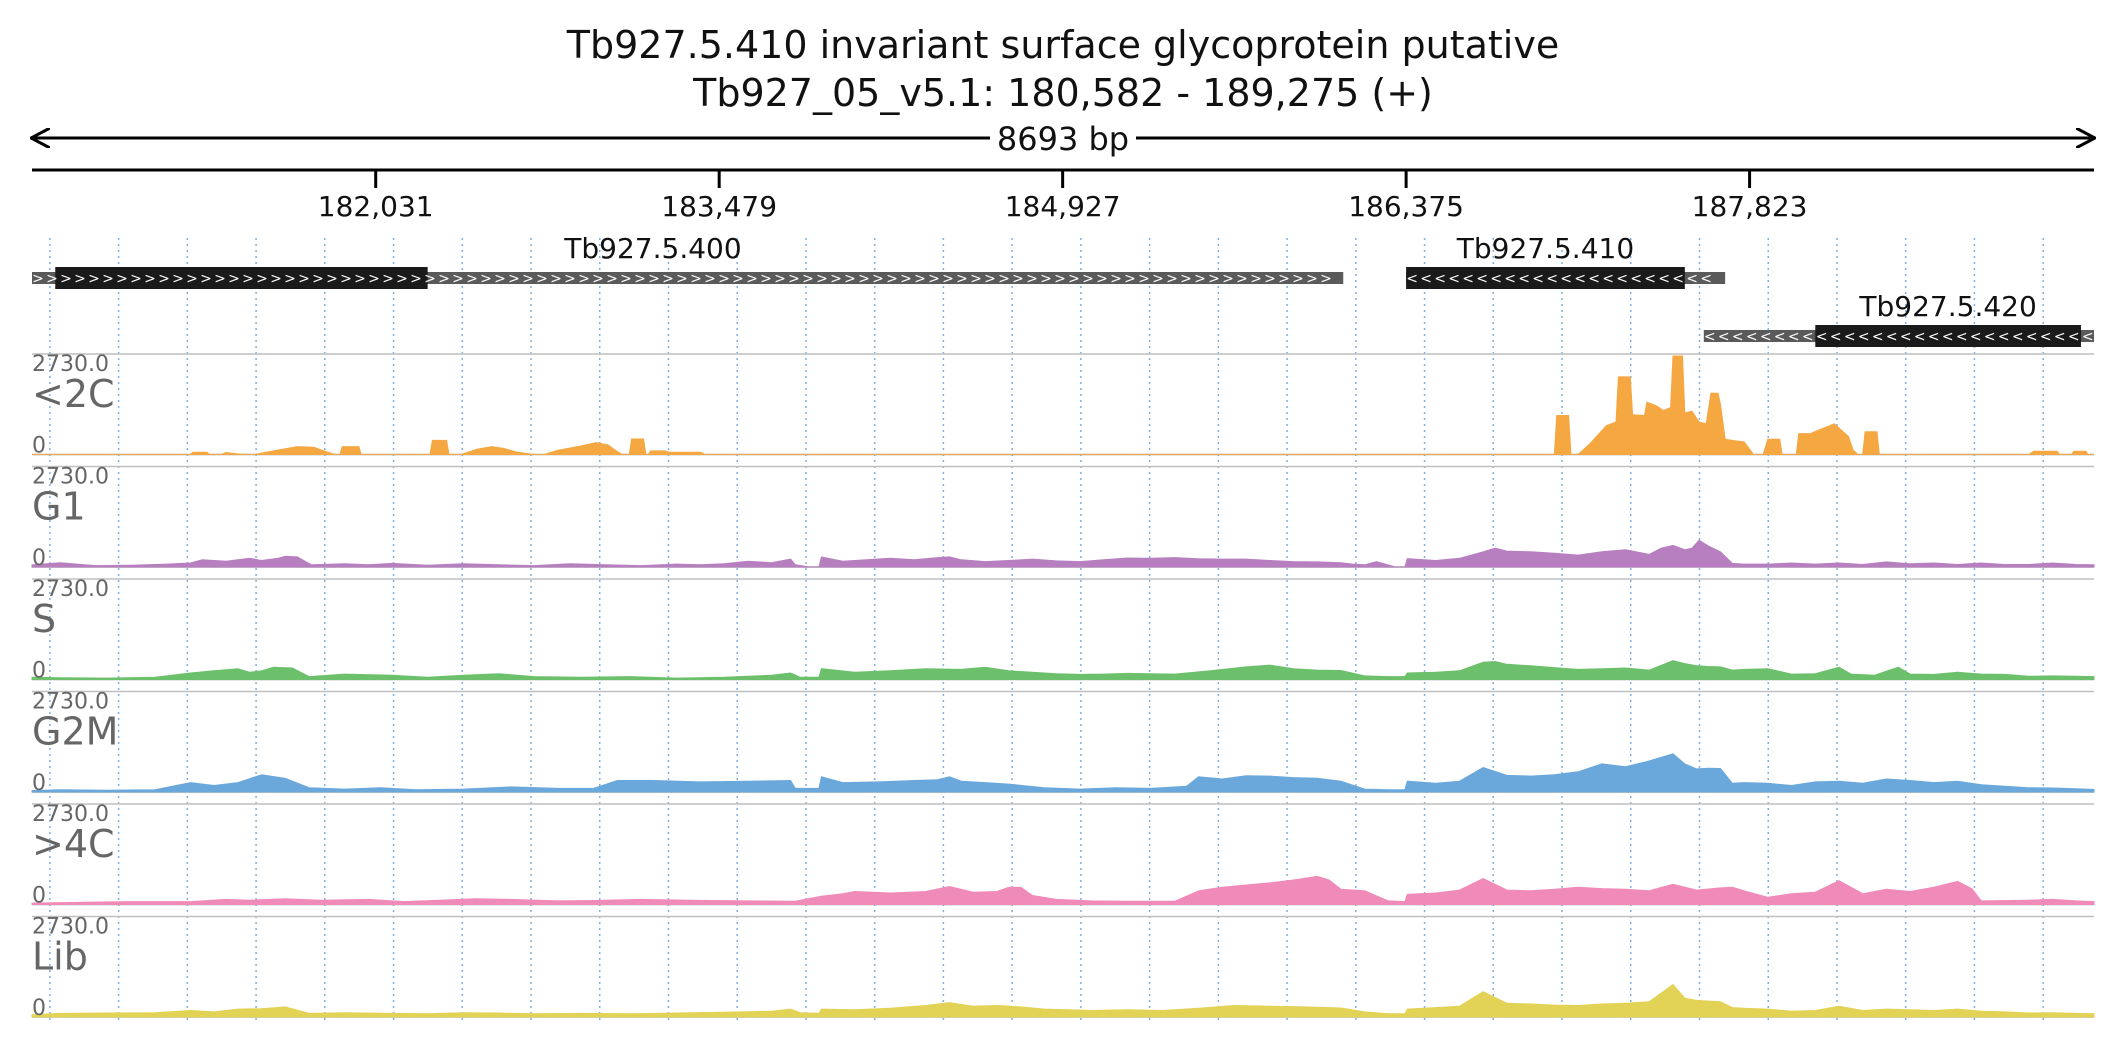  I want to click on coordinate-axis: 182,031 183,479 184,927 186,375 187,823, so click(1063, 195).